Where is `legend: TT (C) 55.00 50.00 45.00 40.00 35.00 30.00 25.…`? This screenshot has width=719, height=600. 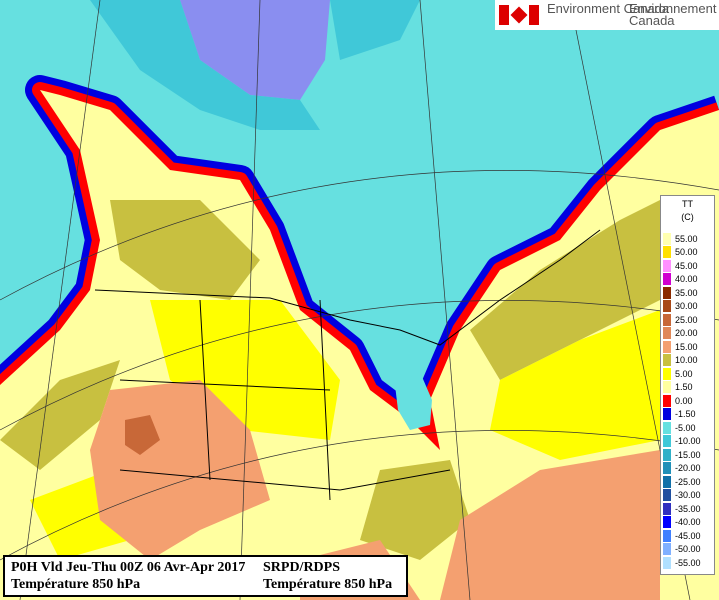
legend: TT (C) 55.00 50.00 45.00 40.00 35.00 30.00 25.… is located at coordinates (687, 385).